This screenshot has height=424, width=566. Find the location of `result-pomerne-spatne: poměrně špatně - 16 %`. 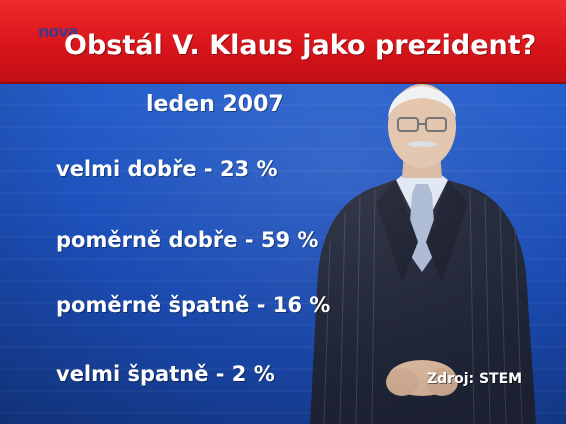

result-pomerne-spatne: poměrně špatně - 16 % is located at coordinates (193, 305).